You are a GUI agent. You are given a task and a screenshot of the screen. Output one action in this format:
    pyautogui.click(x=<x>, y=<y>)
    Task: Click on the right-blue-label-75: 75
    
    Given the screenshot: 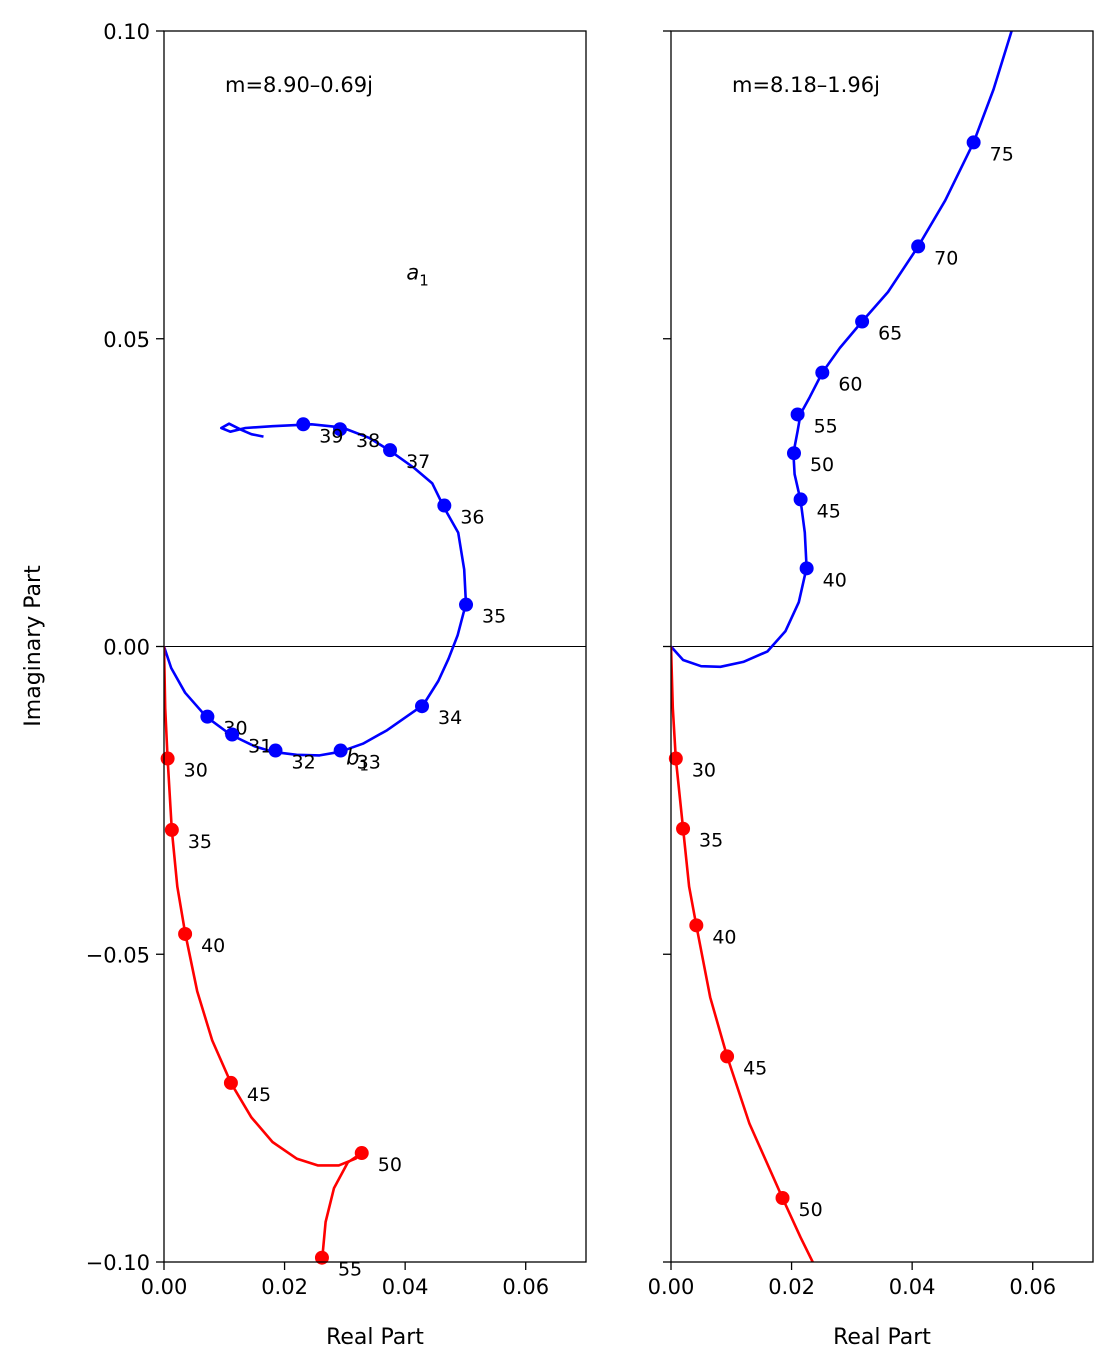 What is the action you would take?
    pyautogui.click(x=1002, y=154)
    